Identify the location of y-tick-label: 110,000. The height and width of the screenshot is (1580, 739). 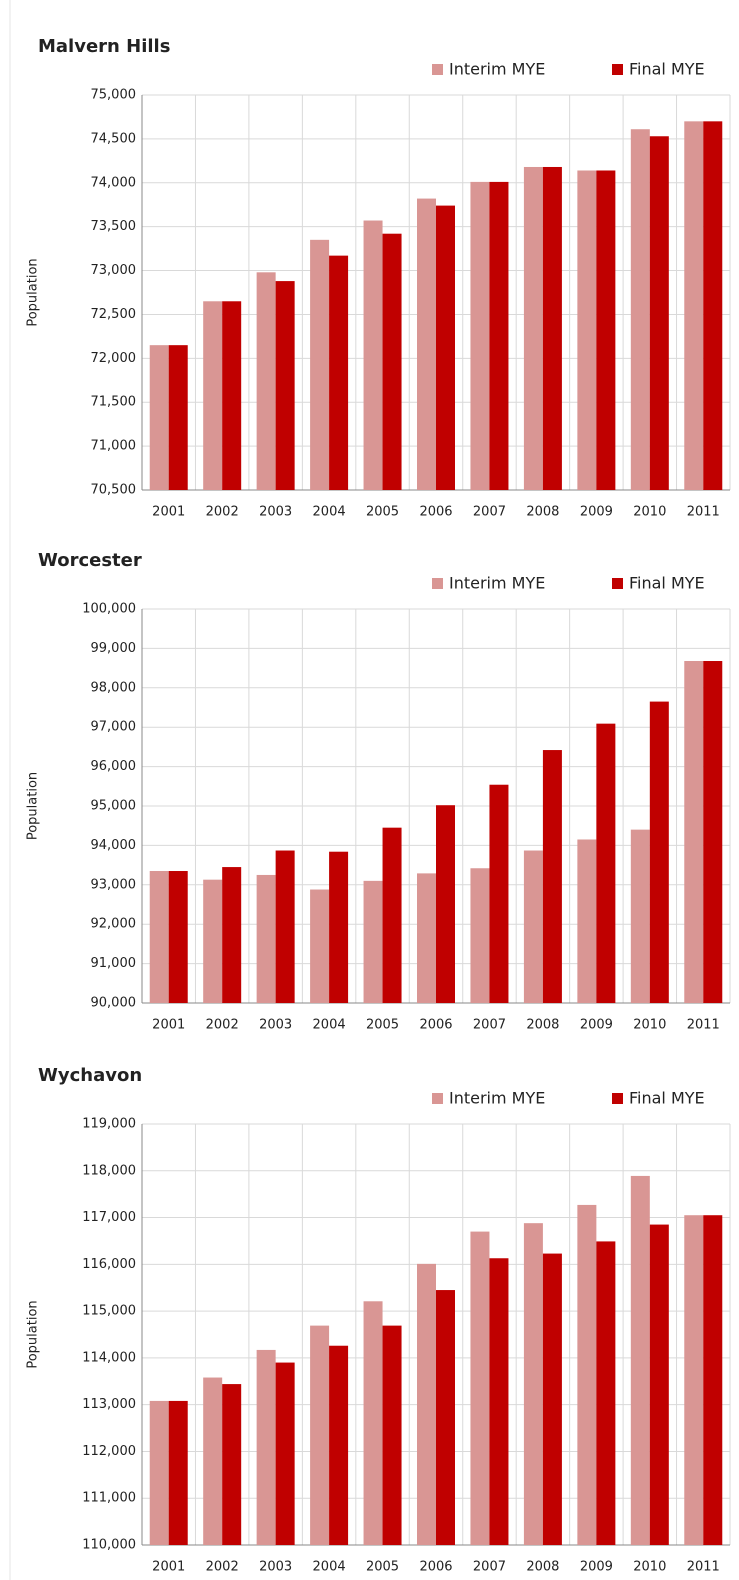
(109, 1545).